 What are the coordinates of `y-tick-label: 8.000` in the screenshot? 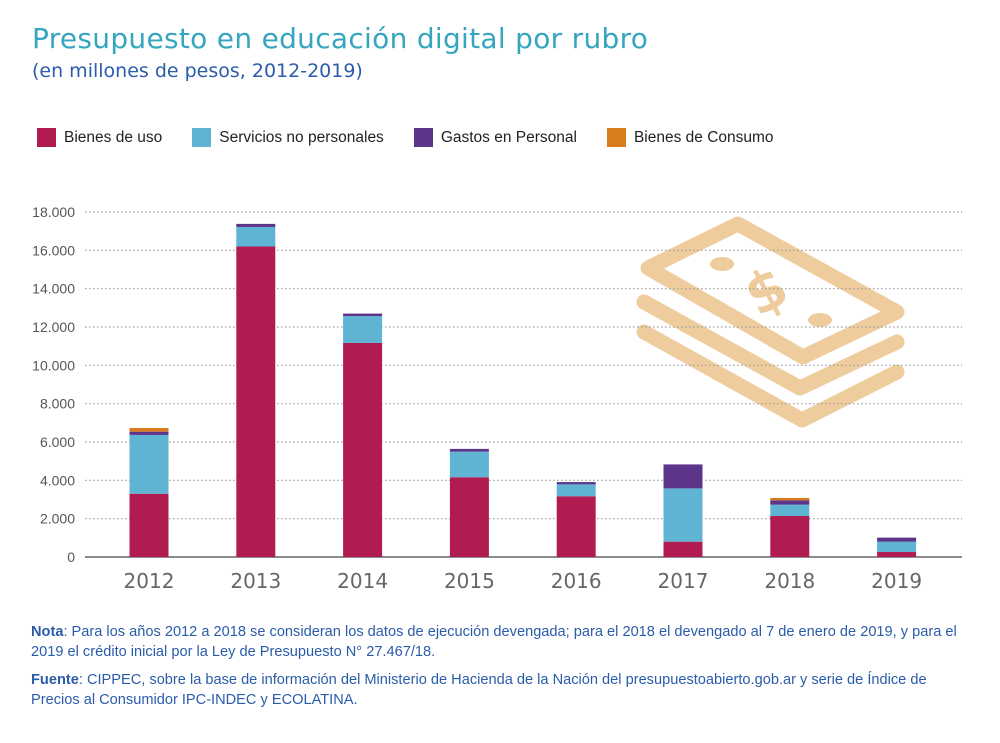 It's located at (57, 404).